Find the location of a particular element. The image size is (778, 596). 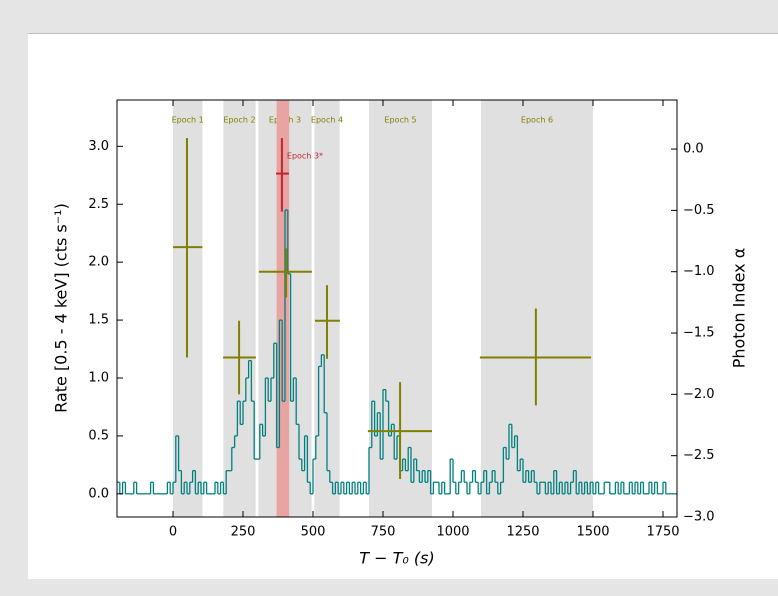

x-axis-label: T − T₀ (s) is located at coordinates (396, 558).